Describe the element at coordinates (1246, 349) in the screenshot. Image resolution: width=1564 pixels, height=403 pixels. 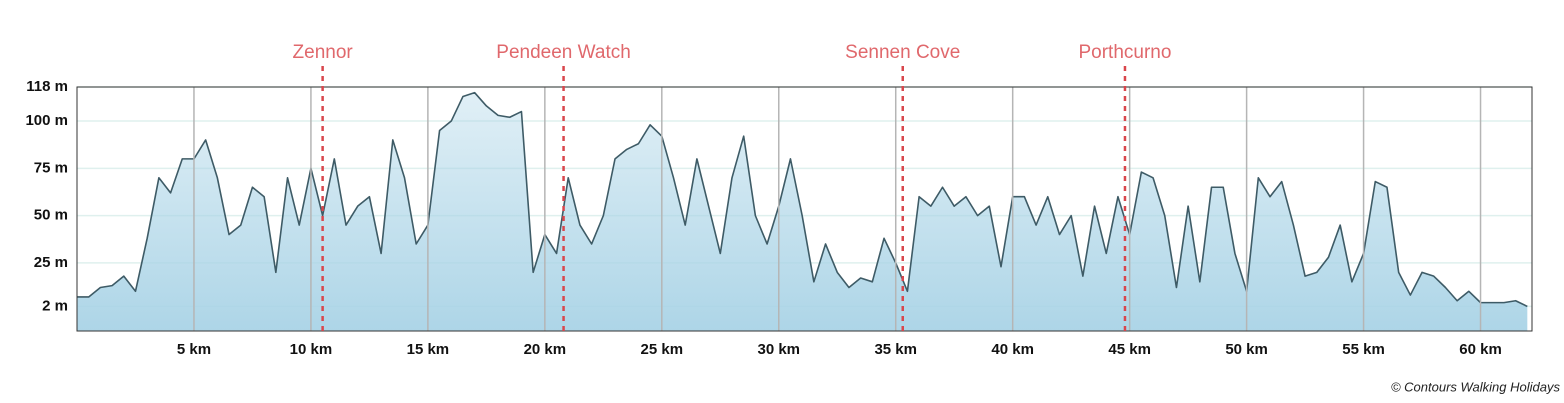
I see `x-tick-label: 50 km` at that location.